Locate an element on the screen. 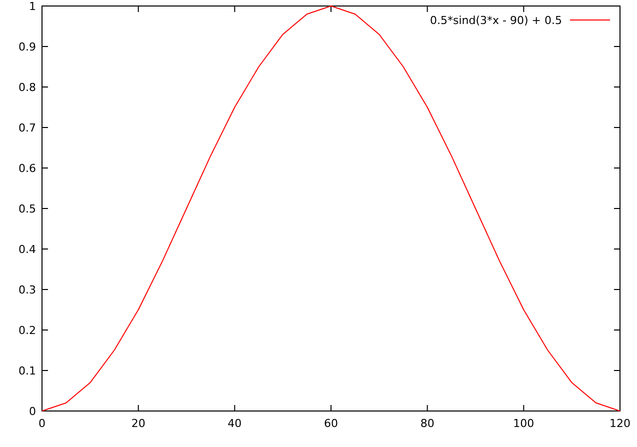  y-tick-label: 0.6 is located at coordinates (27, 168).